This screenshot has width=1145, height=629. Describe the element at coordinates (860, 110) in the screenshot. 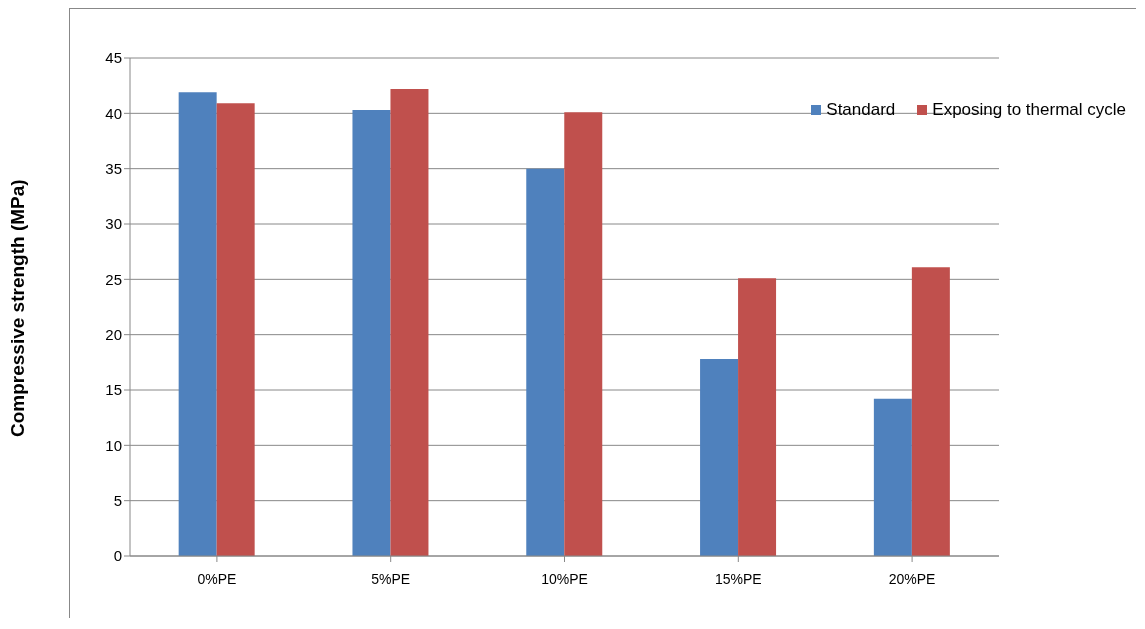

I see `legend-label: Standard` at that location.